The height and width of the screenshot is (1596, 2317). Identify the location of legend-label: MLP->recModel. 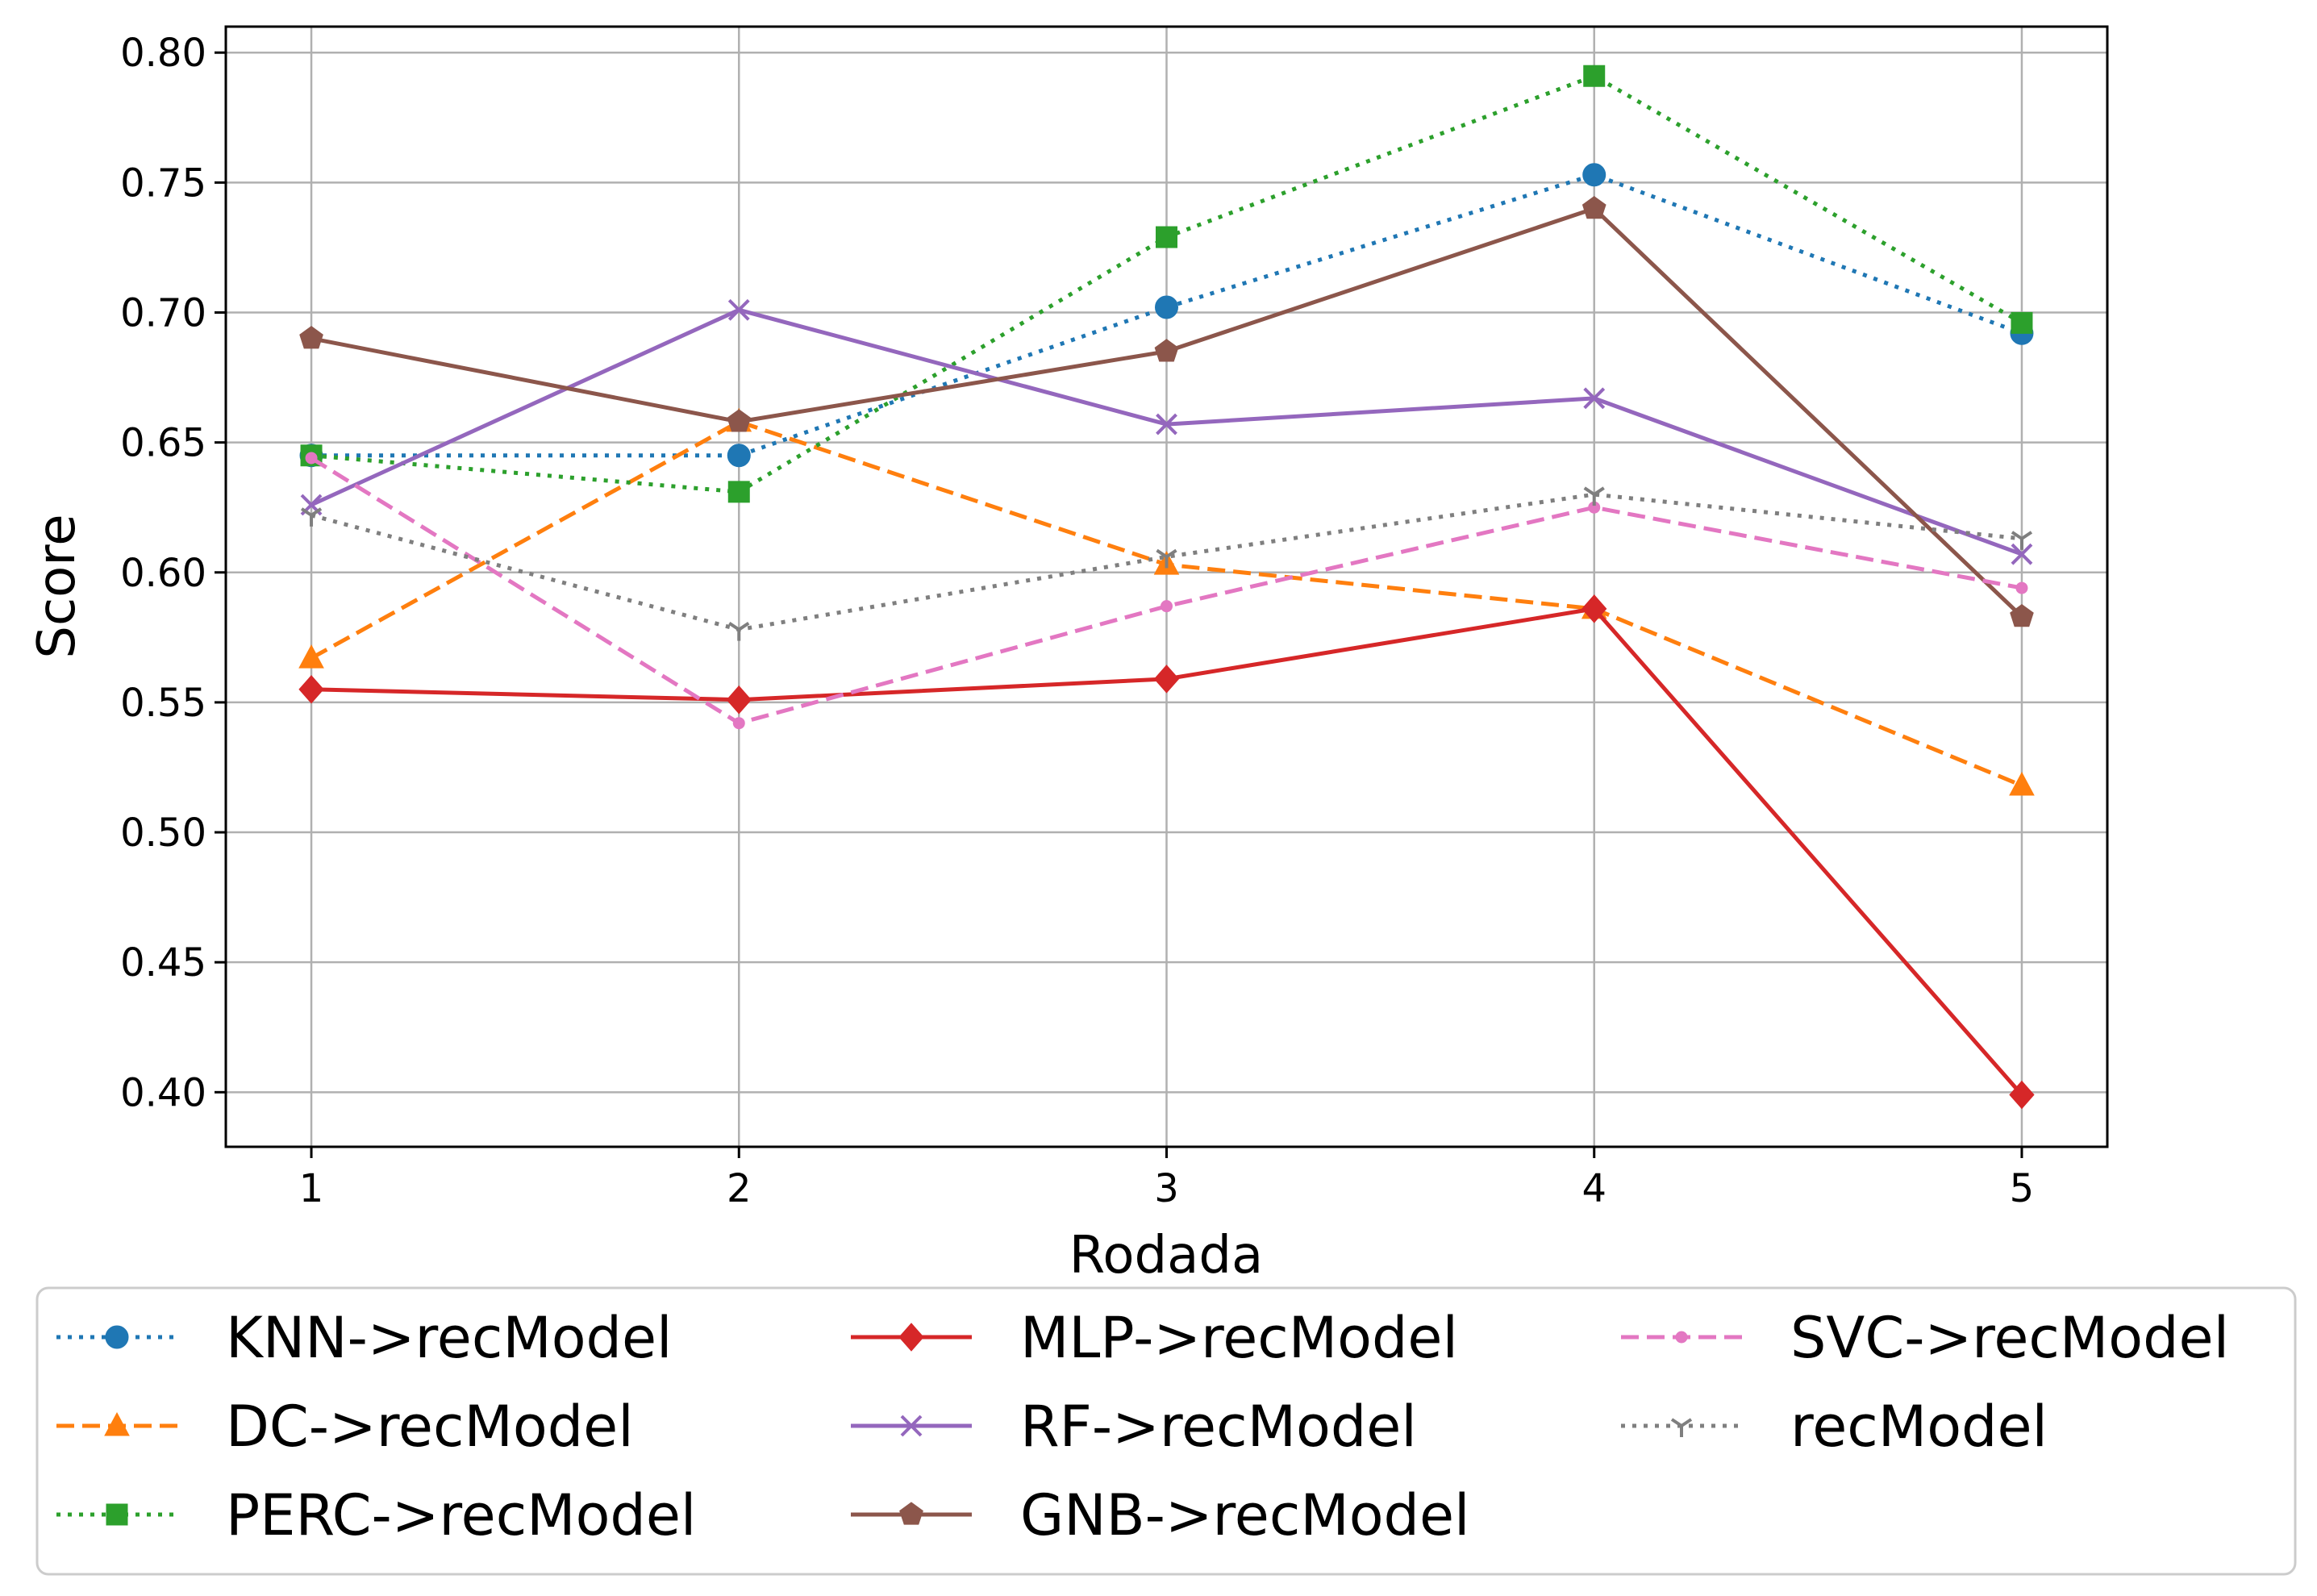
(1239, 1338).